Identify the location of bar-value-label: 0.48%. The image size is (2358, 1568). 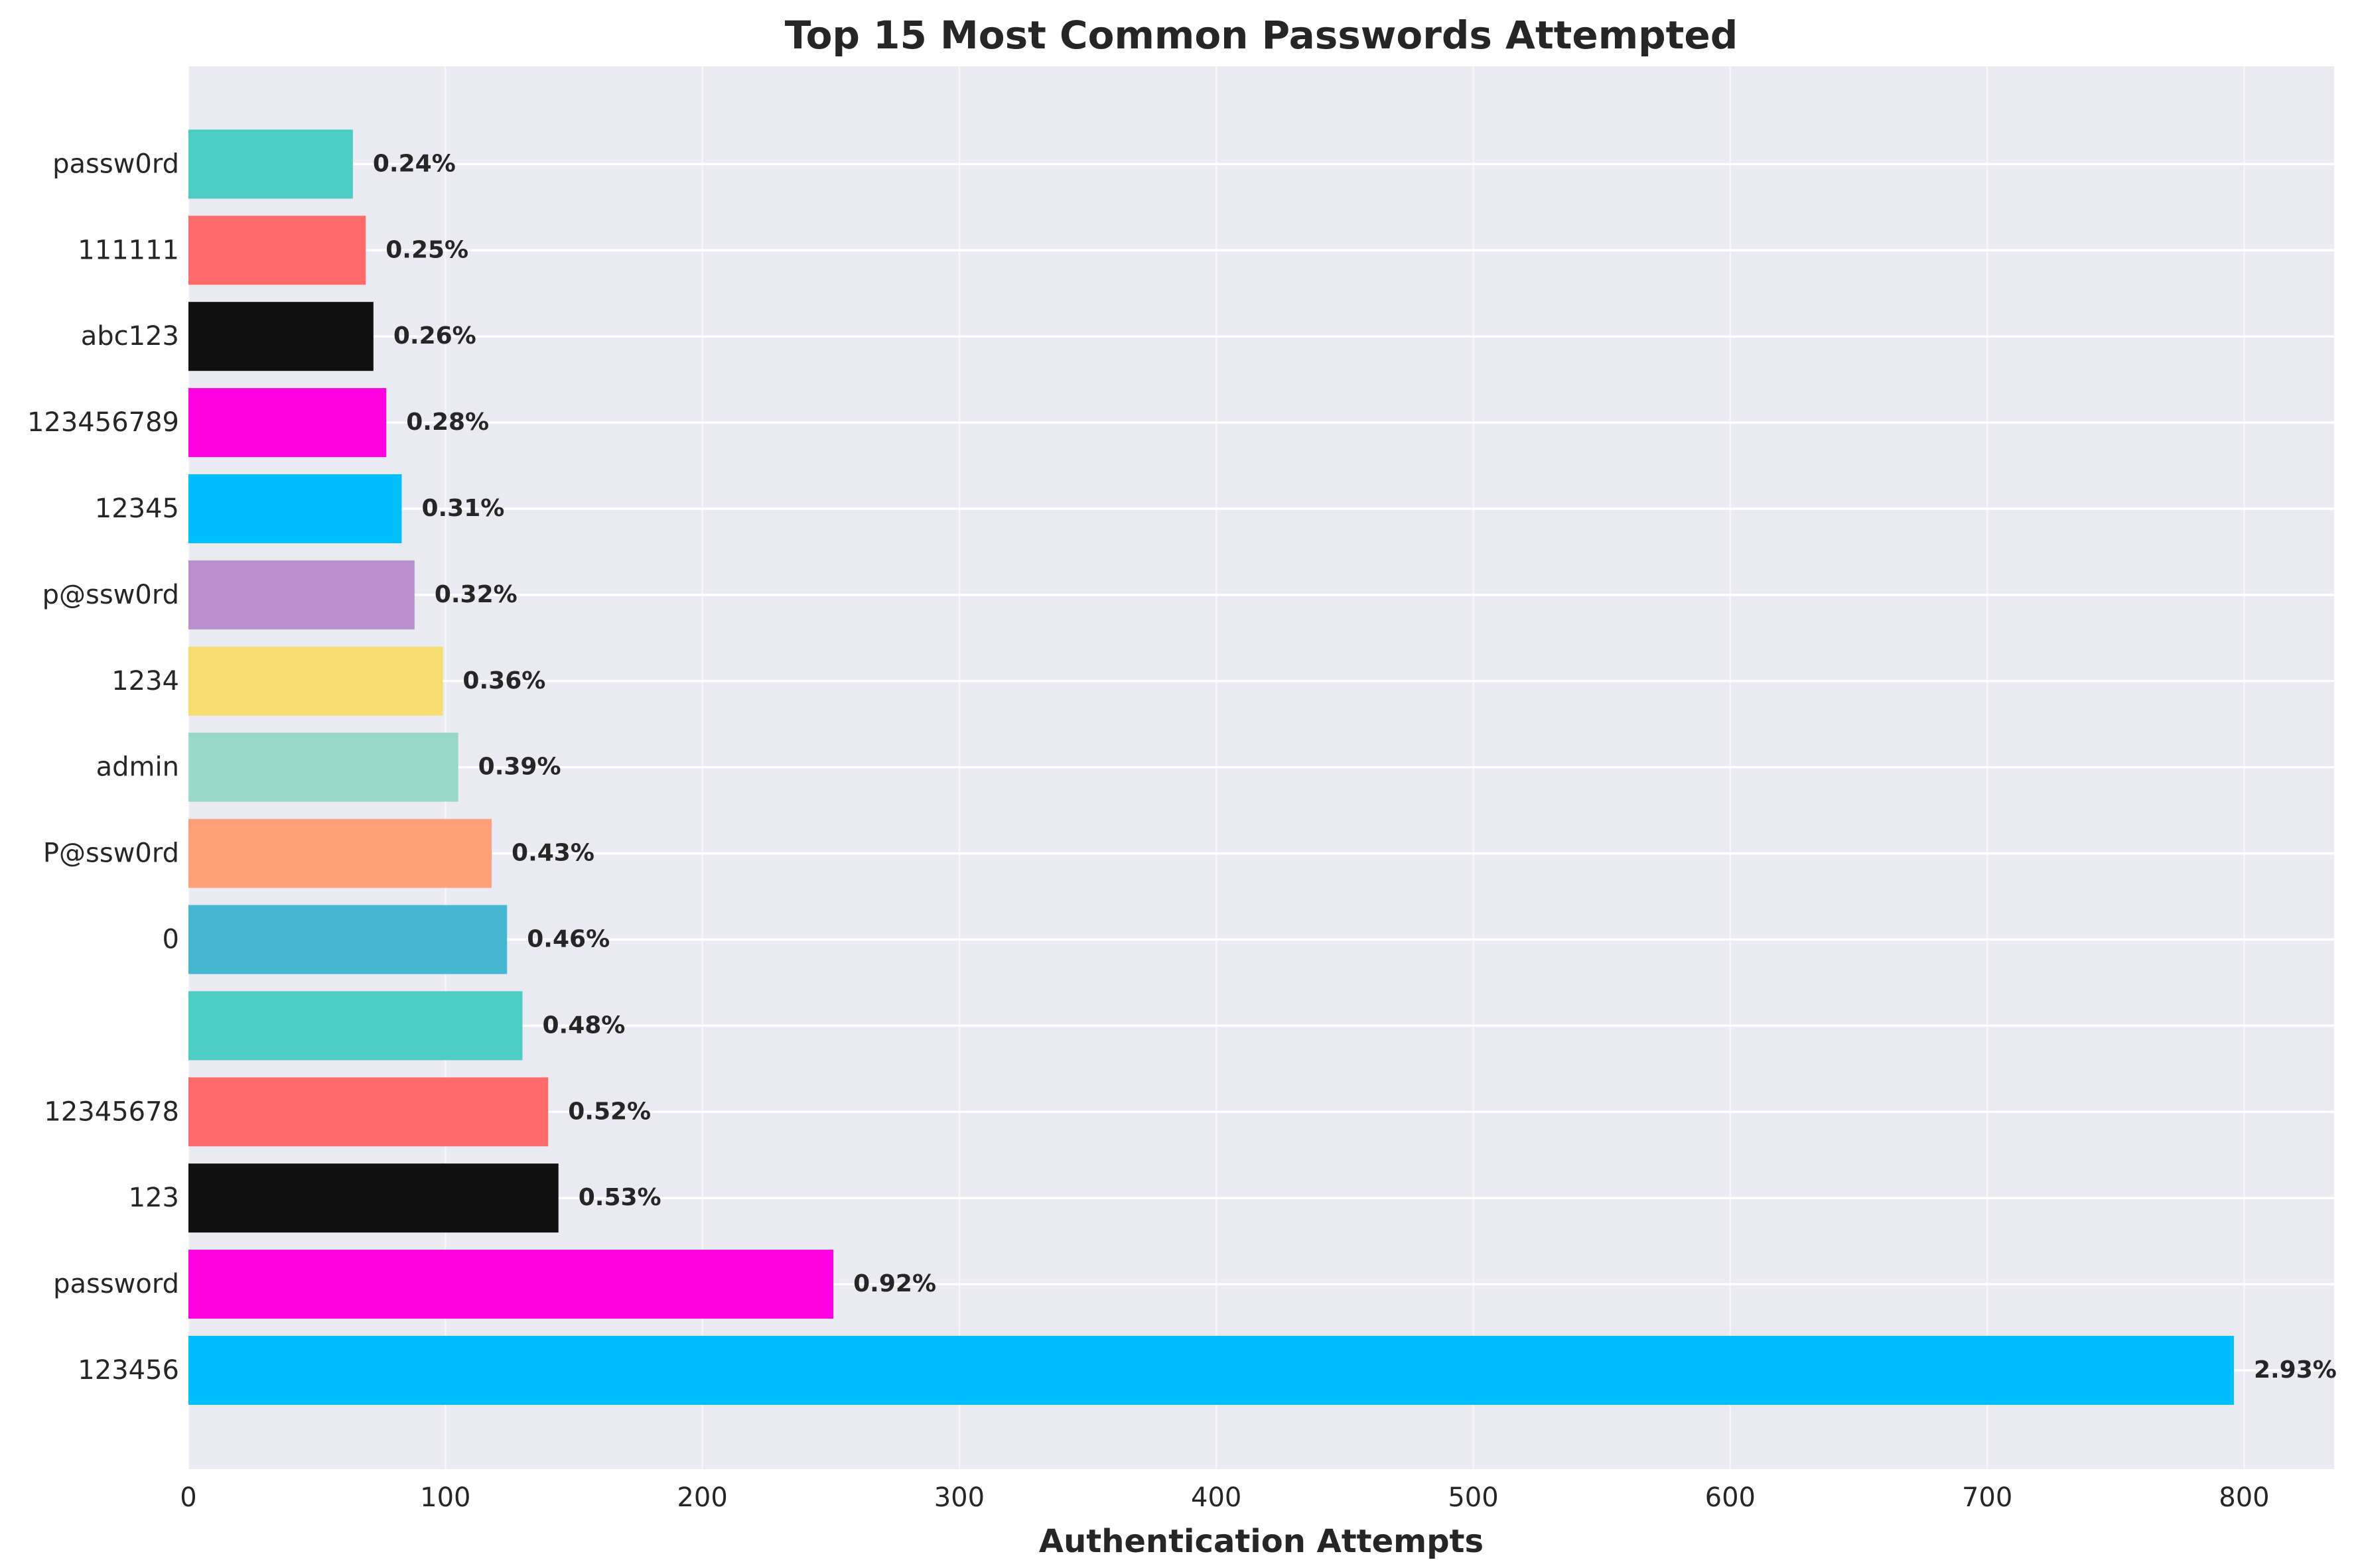
(583, 1025).